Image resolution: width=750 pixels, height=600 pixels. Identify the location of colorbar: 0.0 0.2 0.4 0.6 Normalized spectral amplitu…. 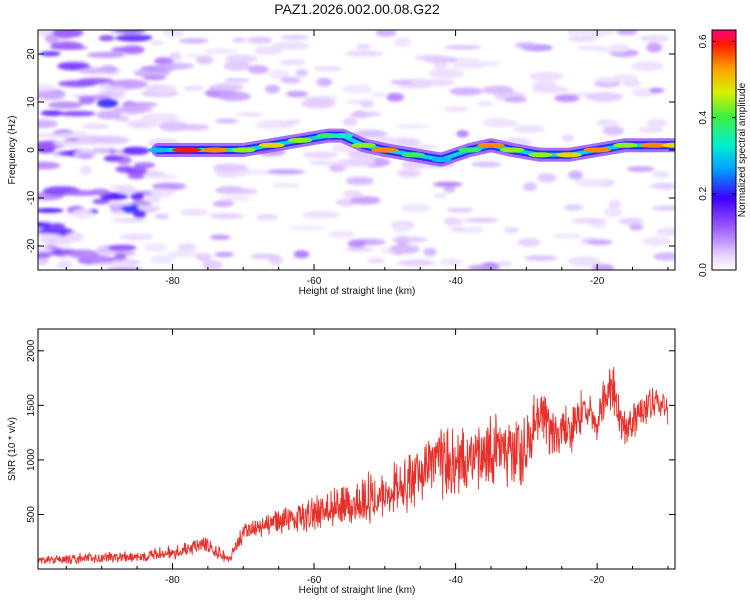
(723, 153).